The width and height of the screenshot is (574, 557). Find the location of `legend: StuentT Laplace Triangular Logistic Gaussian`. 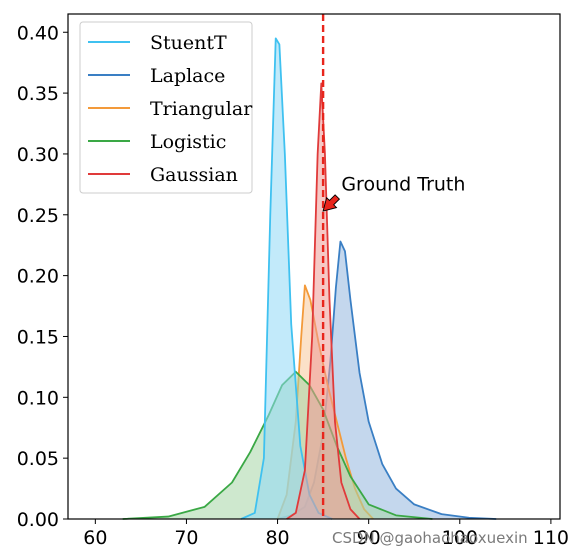

legend: StuentT Laplace Triangular Logistic Gaussian is located at coordinates (166, 107).